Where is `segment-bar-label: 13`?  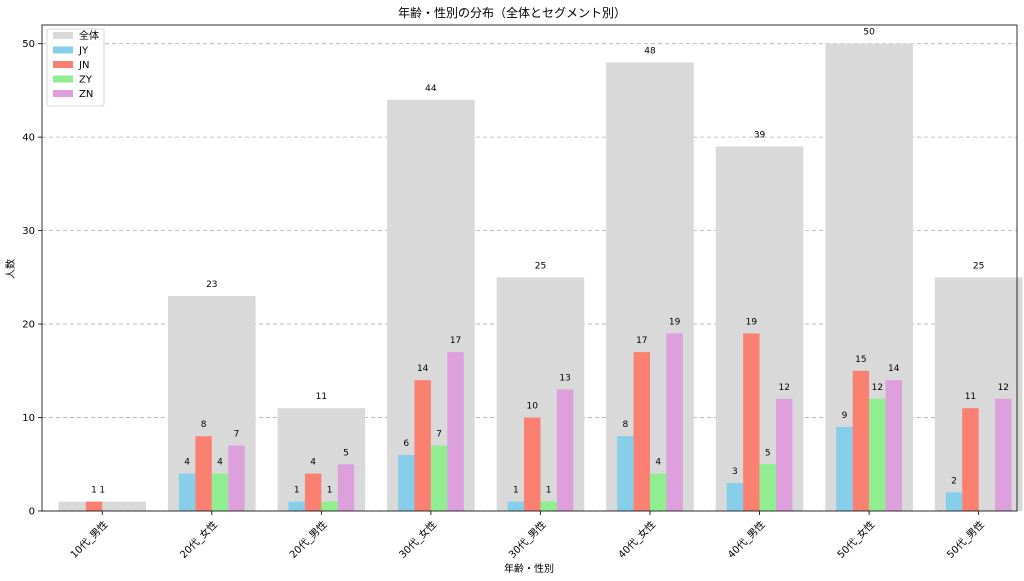
segment-bar-label: 13 is located at coordinates (564, 379).